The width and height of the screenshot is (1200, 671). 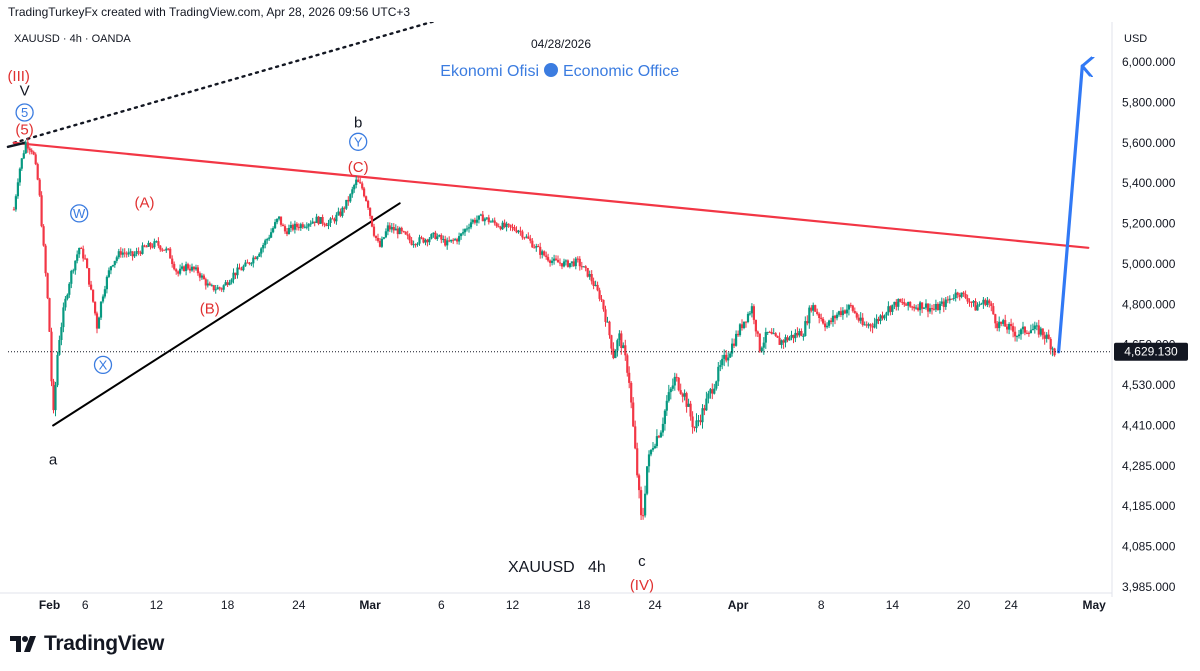 What do you see at coordinates (358, 167) in the screenshot?
I see `wave-label: (C)` at bounding box center [358, 167].